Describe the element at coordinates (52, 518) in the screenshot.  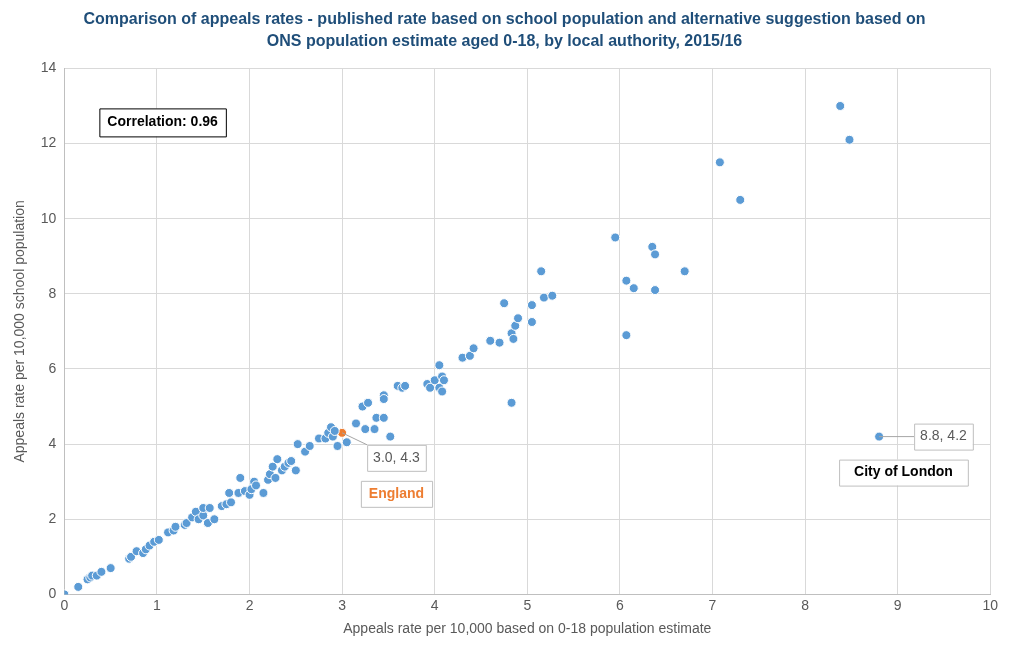
I see `y-tick-label: 2` at that location.